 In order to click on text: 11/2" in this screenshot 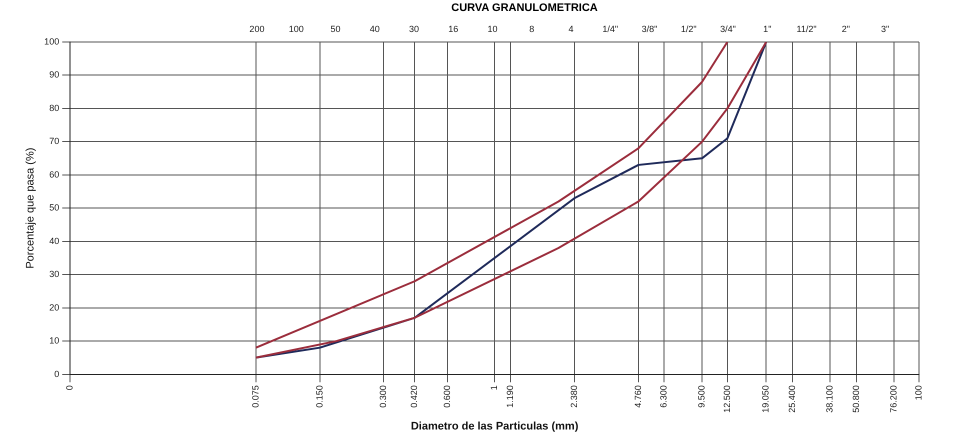, I will do `click(806, 29)`.